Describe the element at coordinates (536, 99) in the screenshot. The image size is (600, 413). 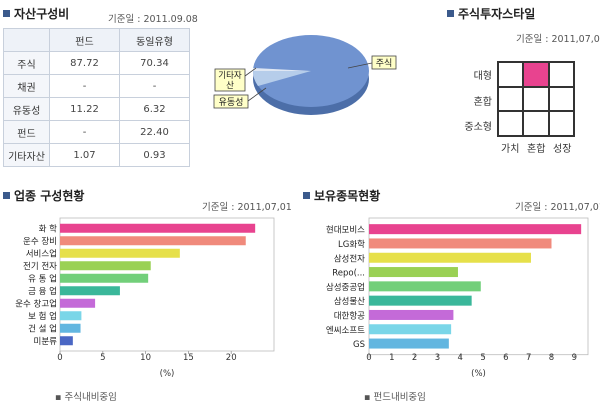
I see `style-box-grid` at that location.